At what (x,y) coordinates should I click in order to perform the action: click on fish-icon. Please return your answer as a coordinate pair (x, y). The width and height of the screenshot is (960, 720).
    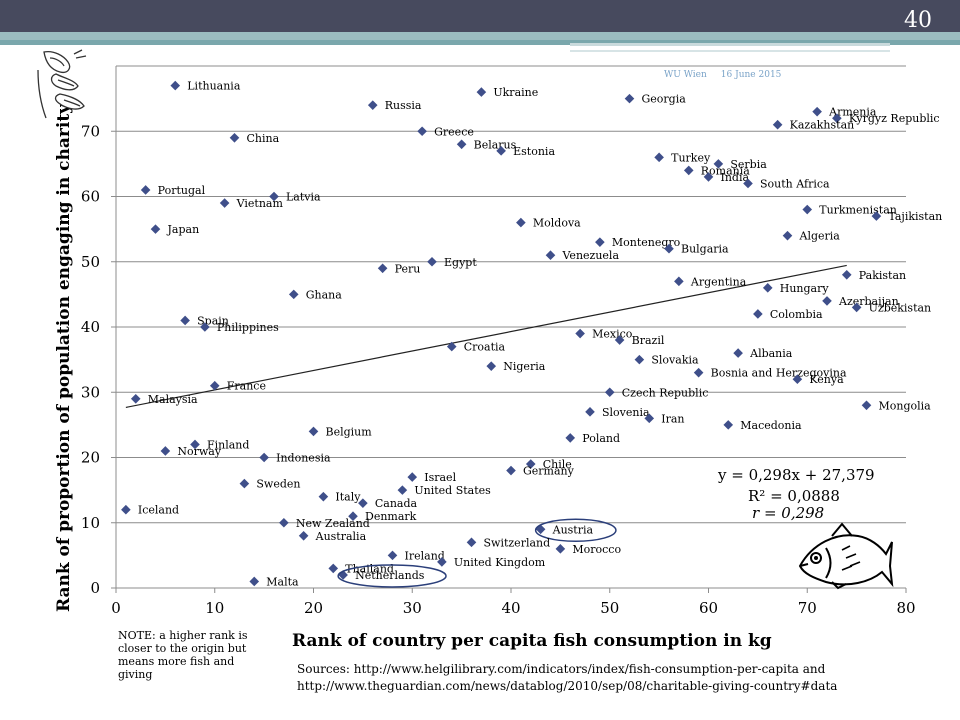
    Looking at the image, I should click on (846, 556).